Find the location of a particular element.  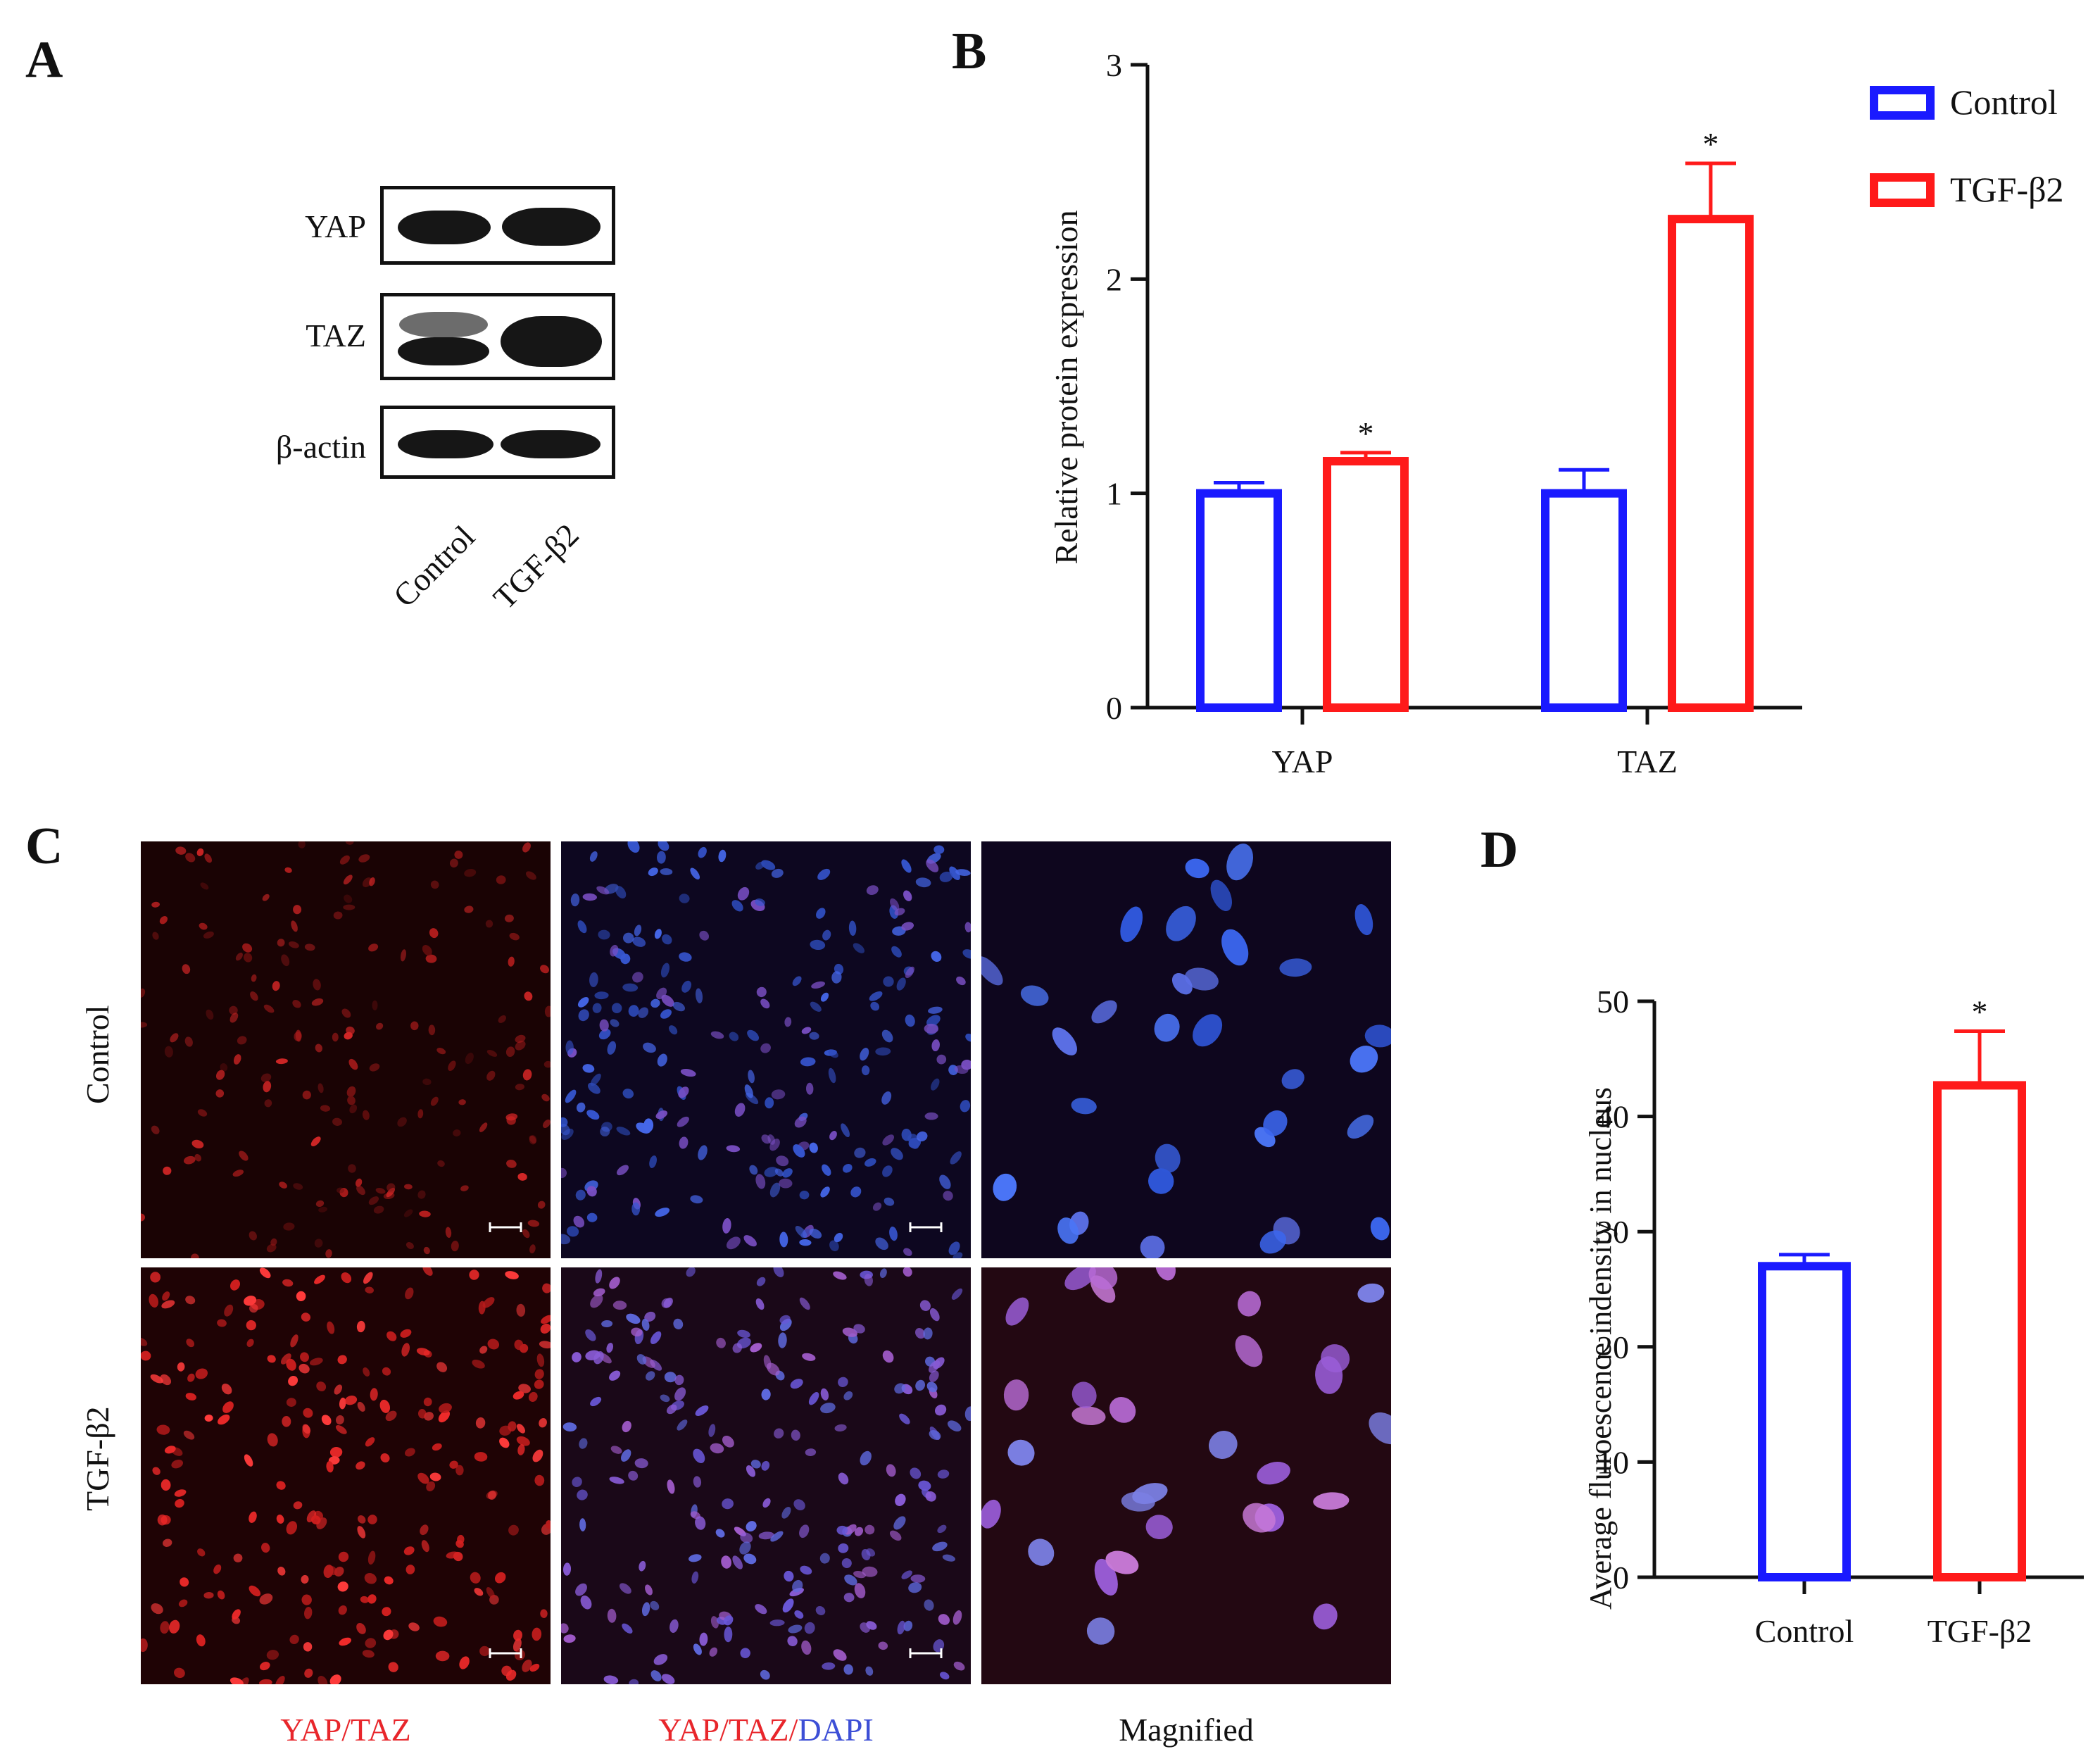

y-axis-label: Relative protein expression is located at coordinates (1066, 387).